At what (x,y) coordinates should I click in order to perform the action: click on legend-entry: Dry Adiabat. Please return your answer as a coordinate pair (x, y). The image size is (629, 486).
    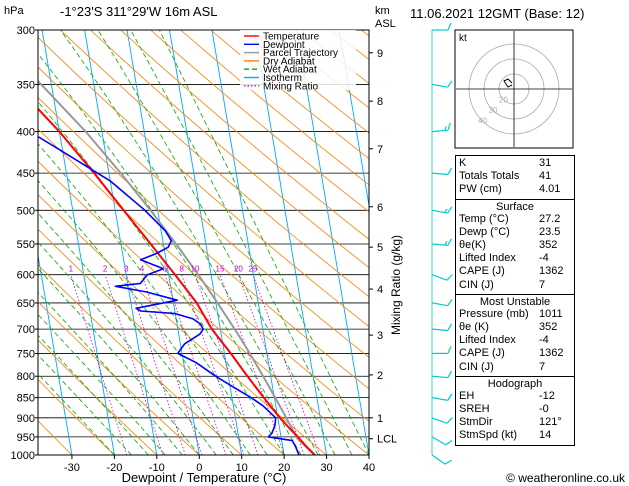
    Looking at the image, I should click on (289, 61).